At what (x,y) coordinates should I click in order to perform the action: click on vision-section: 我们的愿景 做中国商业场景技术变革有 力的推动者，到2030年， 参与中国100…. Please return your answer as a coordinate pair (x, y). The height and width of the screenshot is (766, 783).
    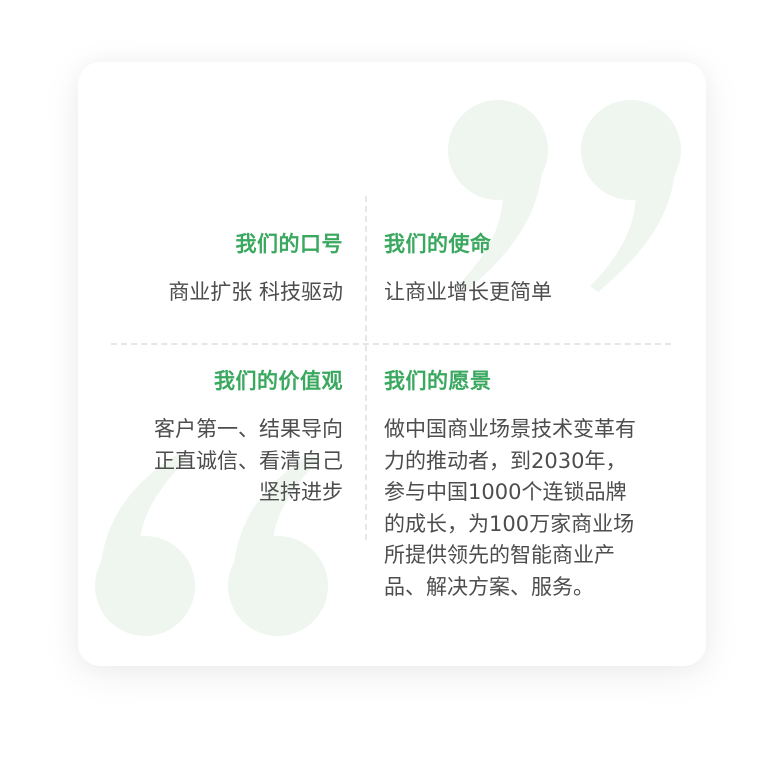
    Looking at the image, I should click on (534, 485).